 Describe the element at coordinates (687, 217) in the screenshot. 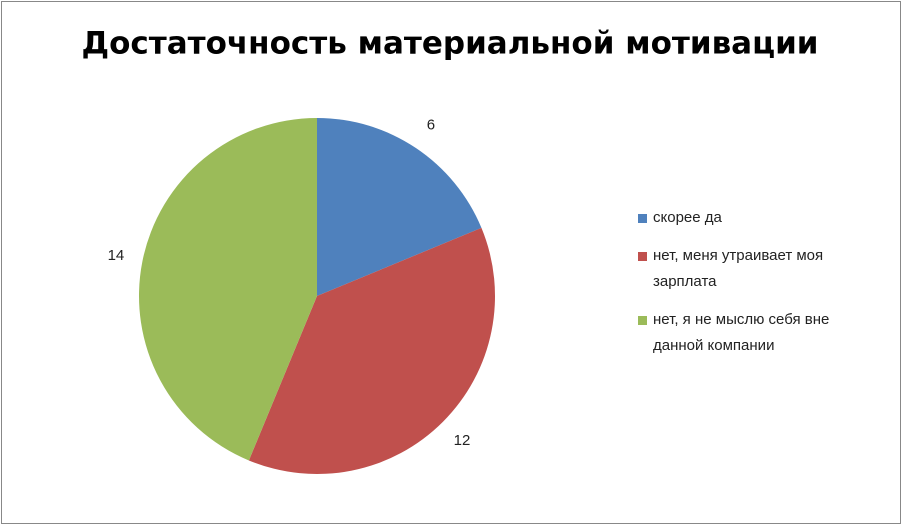

I see `legend-label: скорее да` at that location.